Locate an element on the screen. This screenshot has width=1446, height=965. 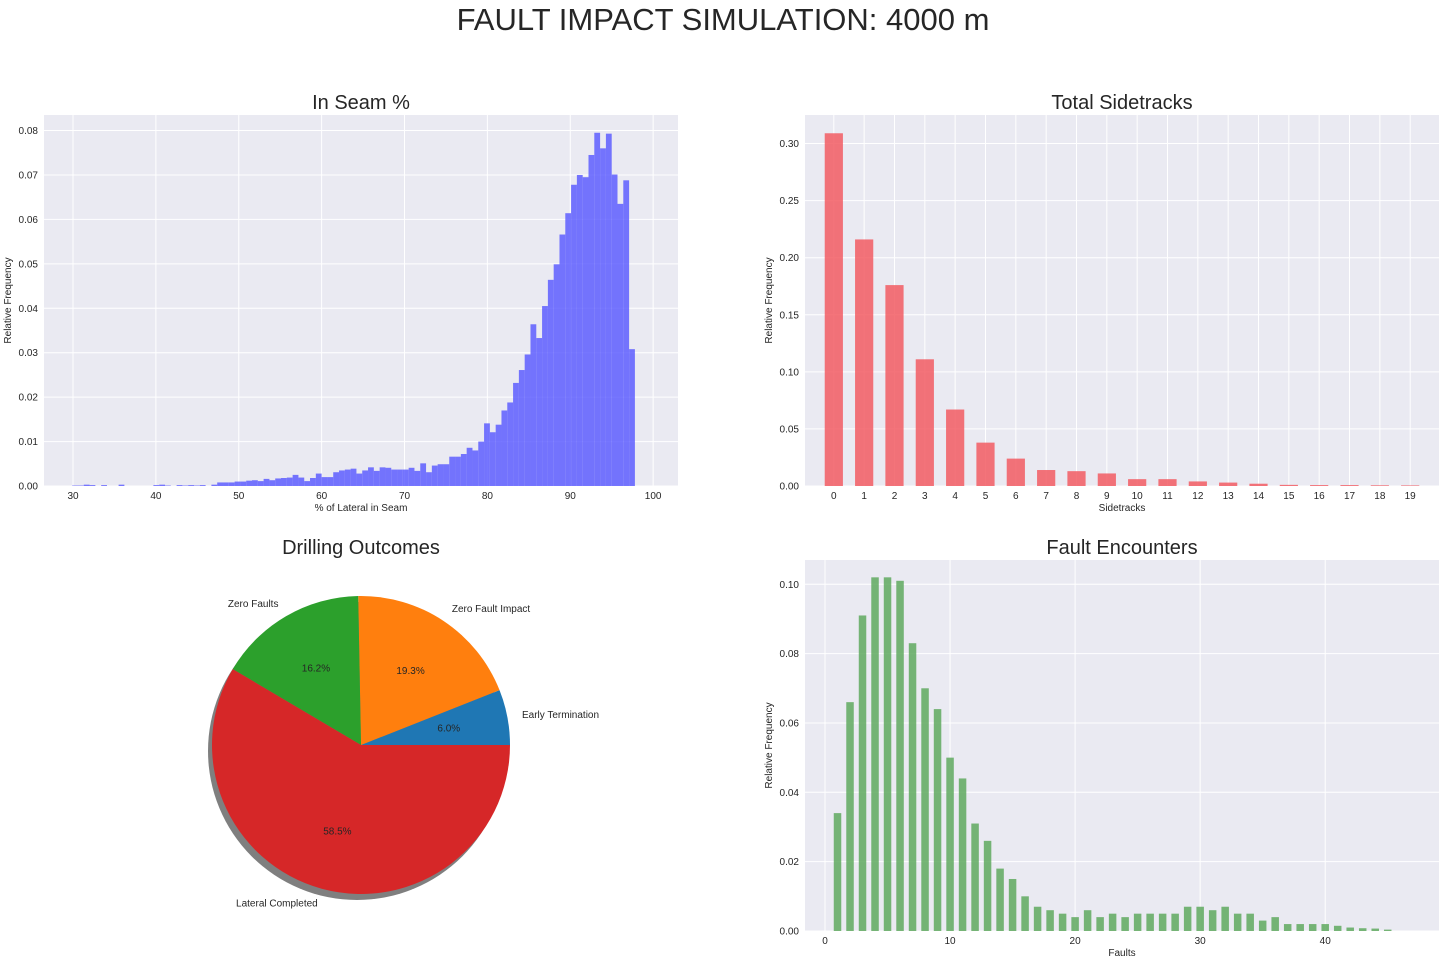
in-seam-ytick-label: 0.08 is located at coordinates (29, 131).